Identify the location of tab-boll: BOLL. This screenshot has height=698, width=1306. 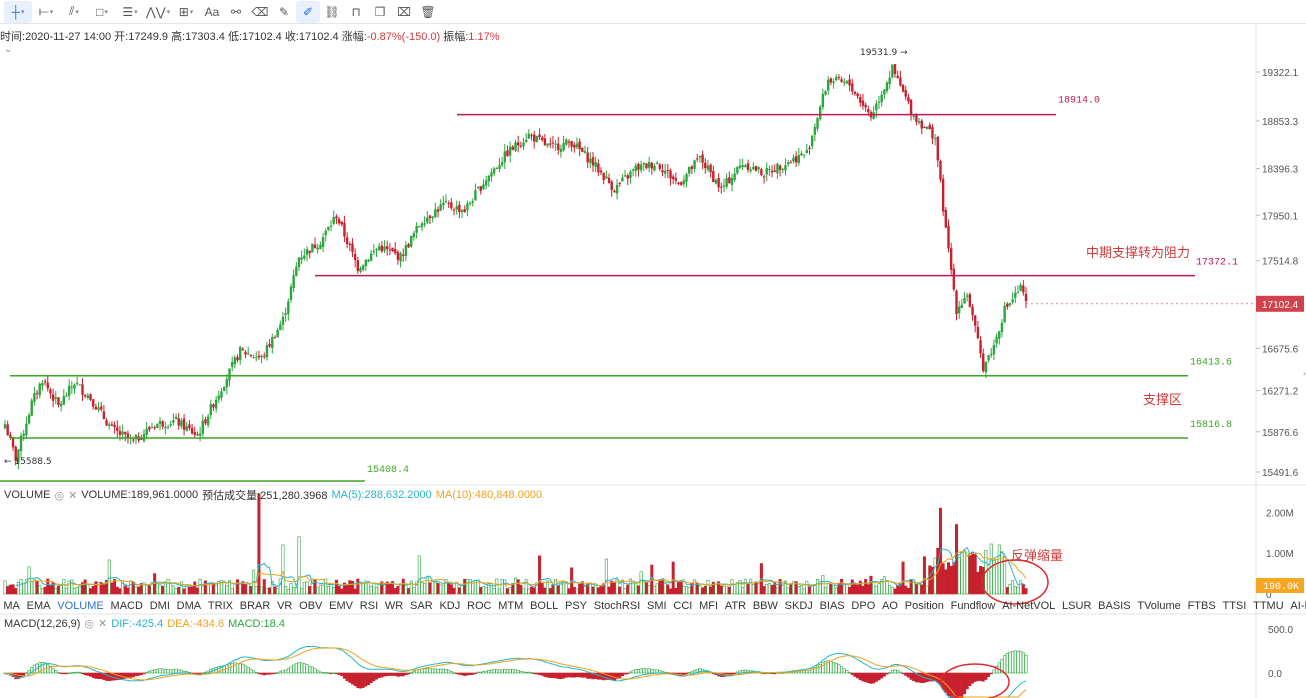
(544, 606).